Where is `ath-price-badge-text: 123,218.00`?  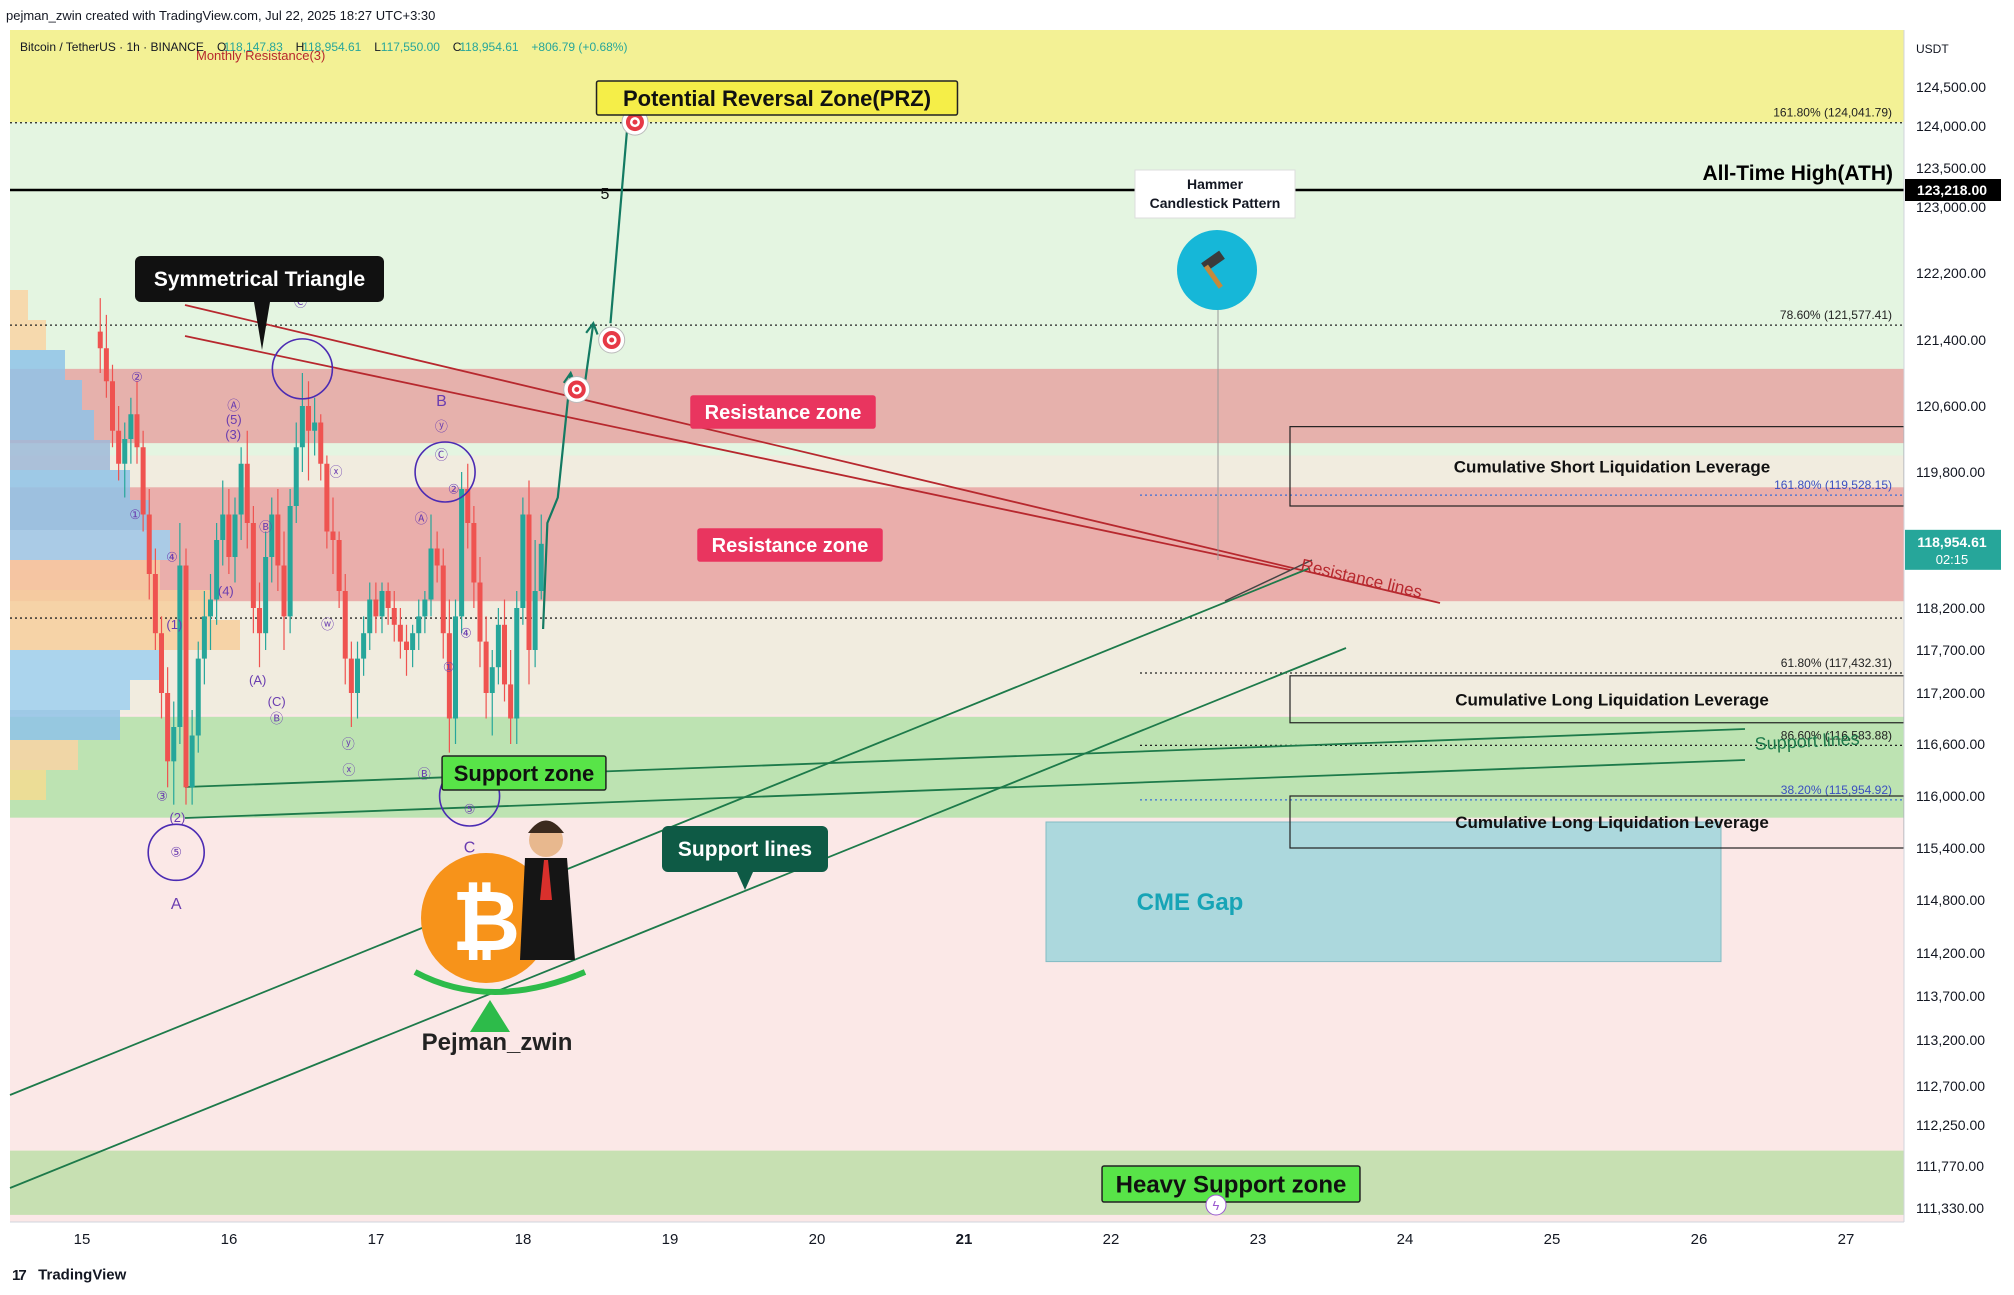
ath-price-badge-text: 123,218.00 is located at coordinates (1952, 190).